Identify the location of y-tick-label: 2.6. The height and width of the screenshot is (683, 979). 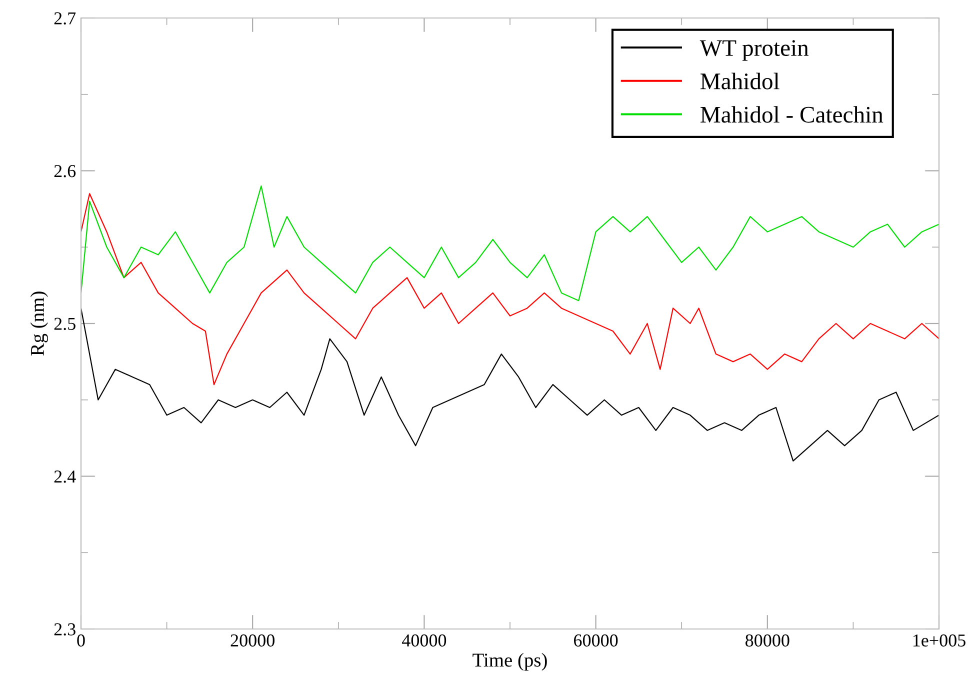
(65, 171).